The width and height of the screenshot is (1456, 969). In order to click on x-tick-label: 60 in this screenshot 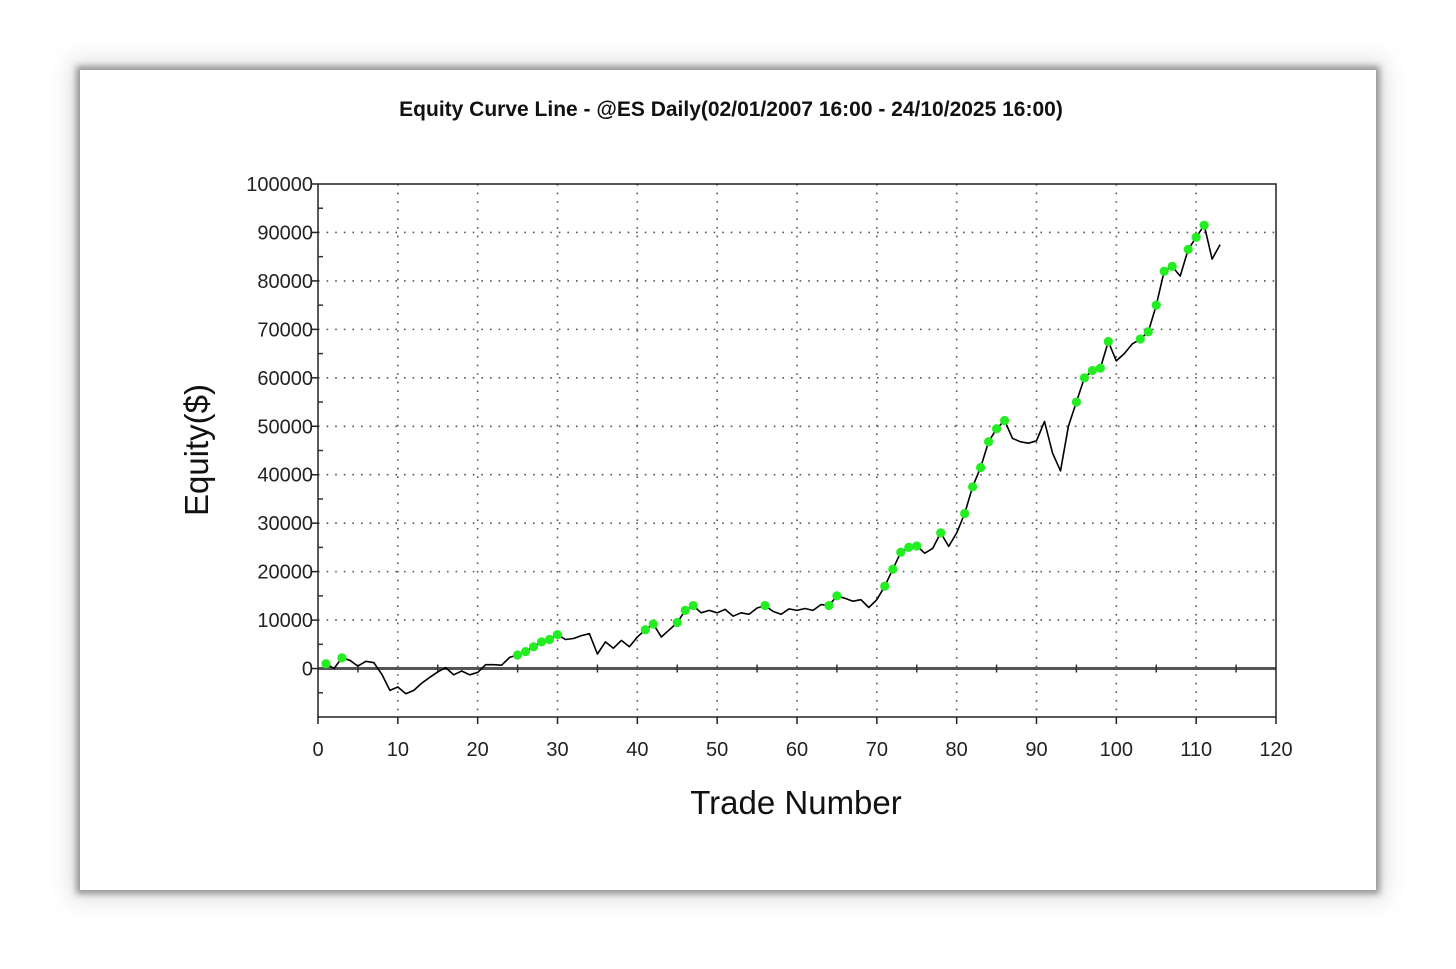, I will do `click(797, 750)`.